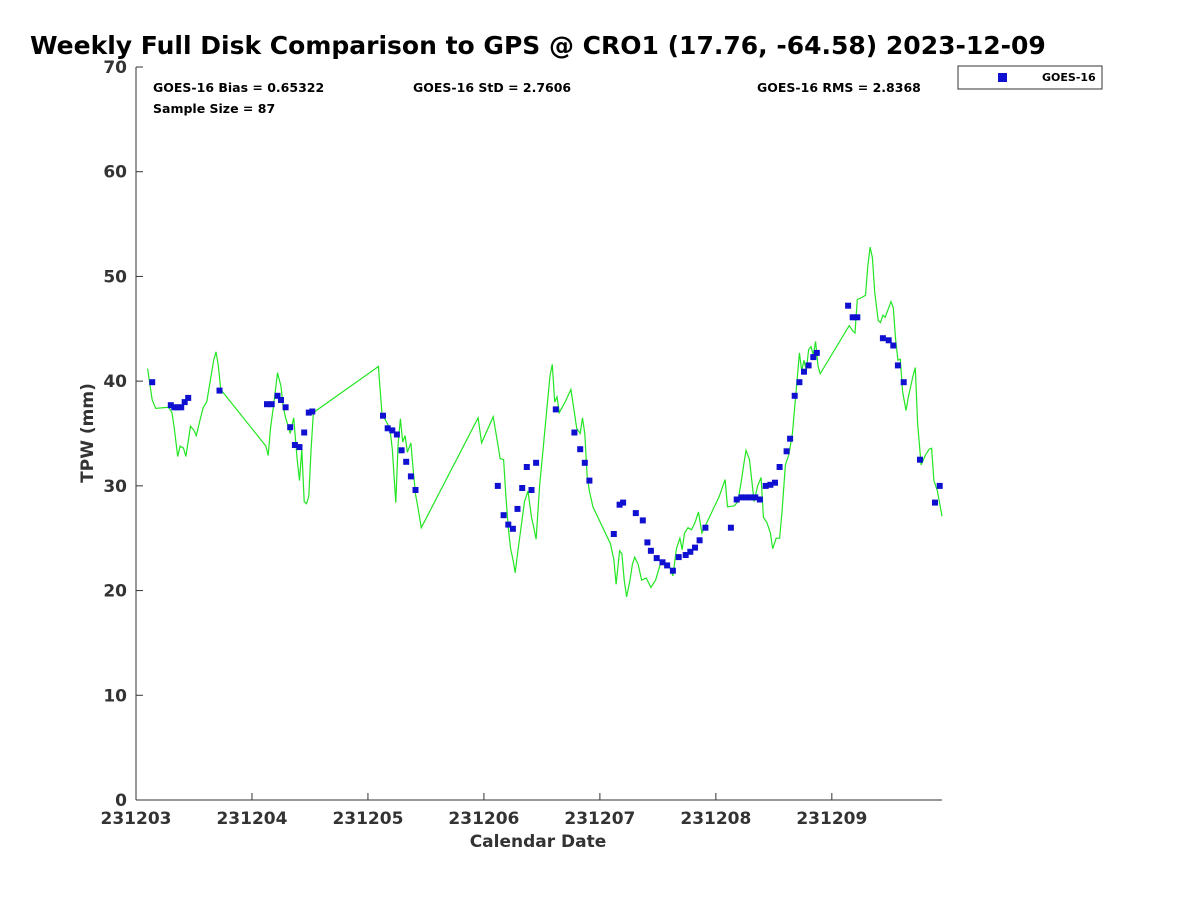 This screenshot has width=1200, height=900. What do you see at coordinates (538, 842) in the screenshot?
I see `x-axis-label: Calendar Date` at bounding box center [538, 842].